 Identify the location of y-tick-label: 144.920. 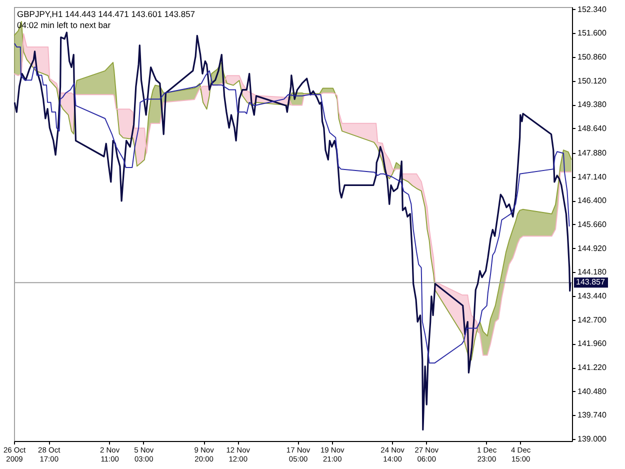
(592, 248).